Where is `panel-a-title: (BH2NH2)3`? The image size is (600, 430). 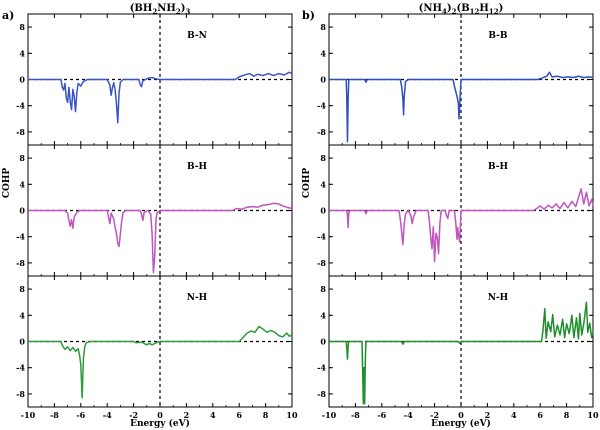 panel-a-title: (BH2NH2)3 is located at coordinates (160, 9).